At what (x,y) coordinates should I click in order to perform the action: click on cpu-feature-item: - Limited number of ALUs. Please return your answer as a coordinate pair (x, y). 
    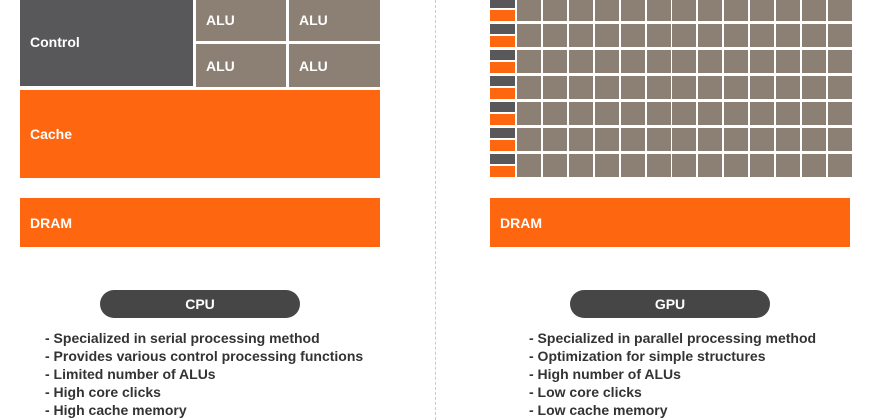
    Looking at the image, I should click on (130, 374).